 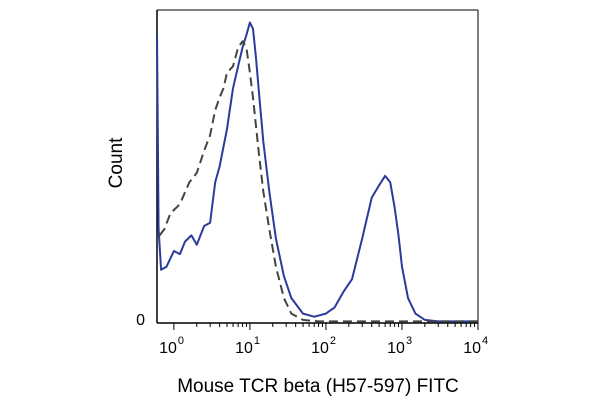 What do you see at coordinates (181, 341) in the screenshot?
I see `x-tick-exponent: 0` at bounding box center [181, 341].